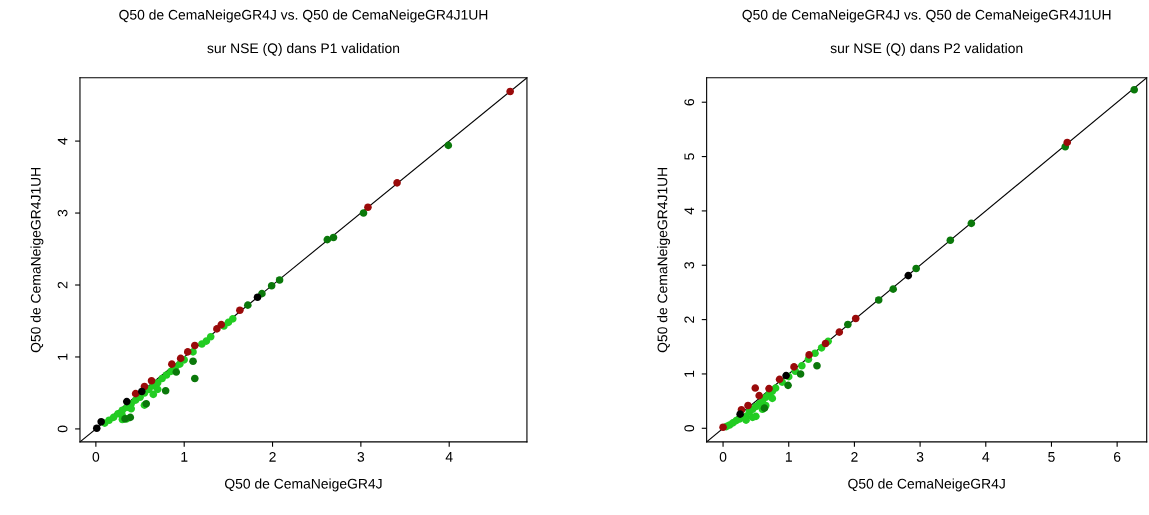 The image size is (1149, 515). I want to click on y-tick-label: 6, so click(689, 102).